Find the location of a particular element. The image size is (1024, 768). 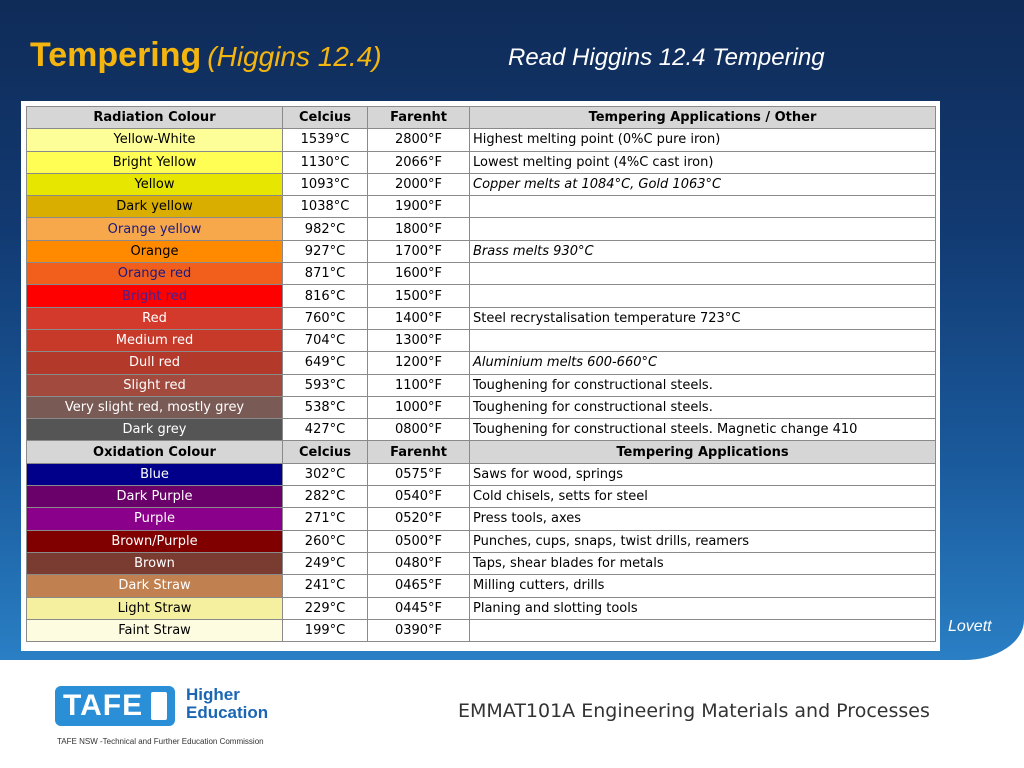

application-cell: Taps, shear blades for metals is located at coordinates (702, 563).